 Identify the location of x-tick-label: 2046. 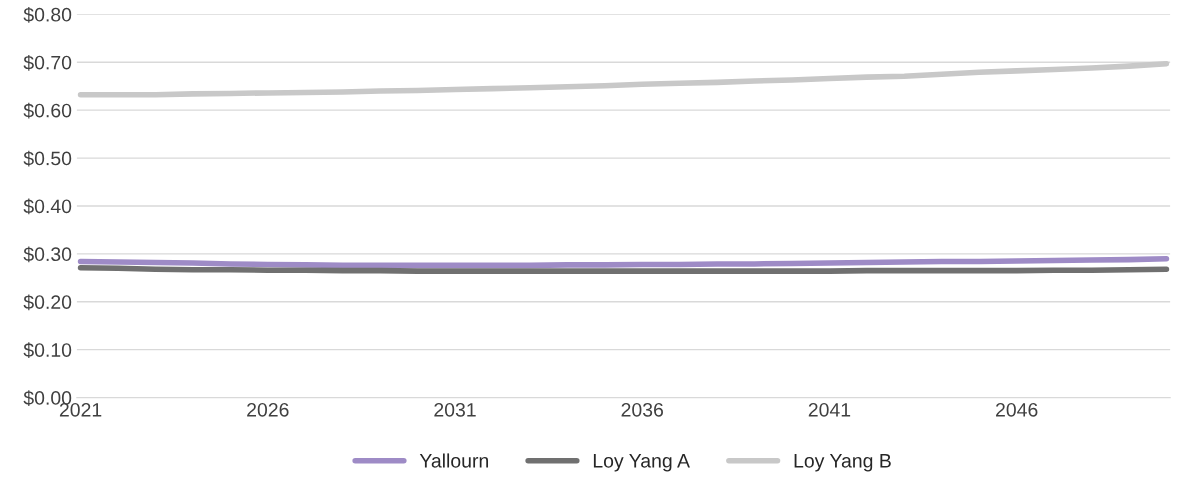
(1017, 409).